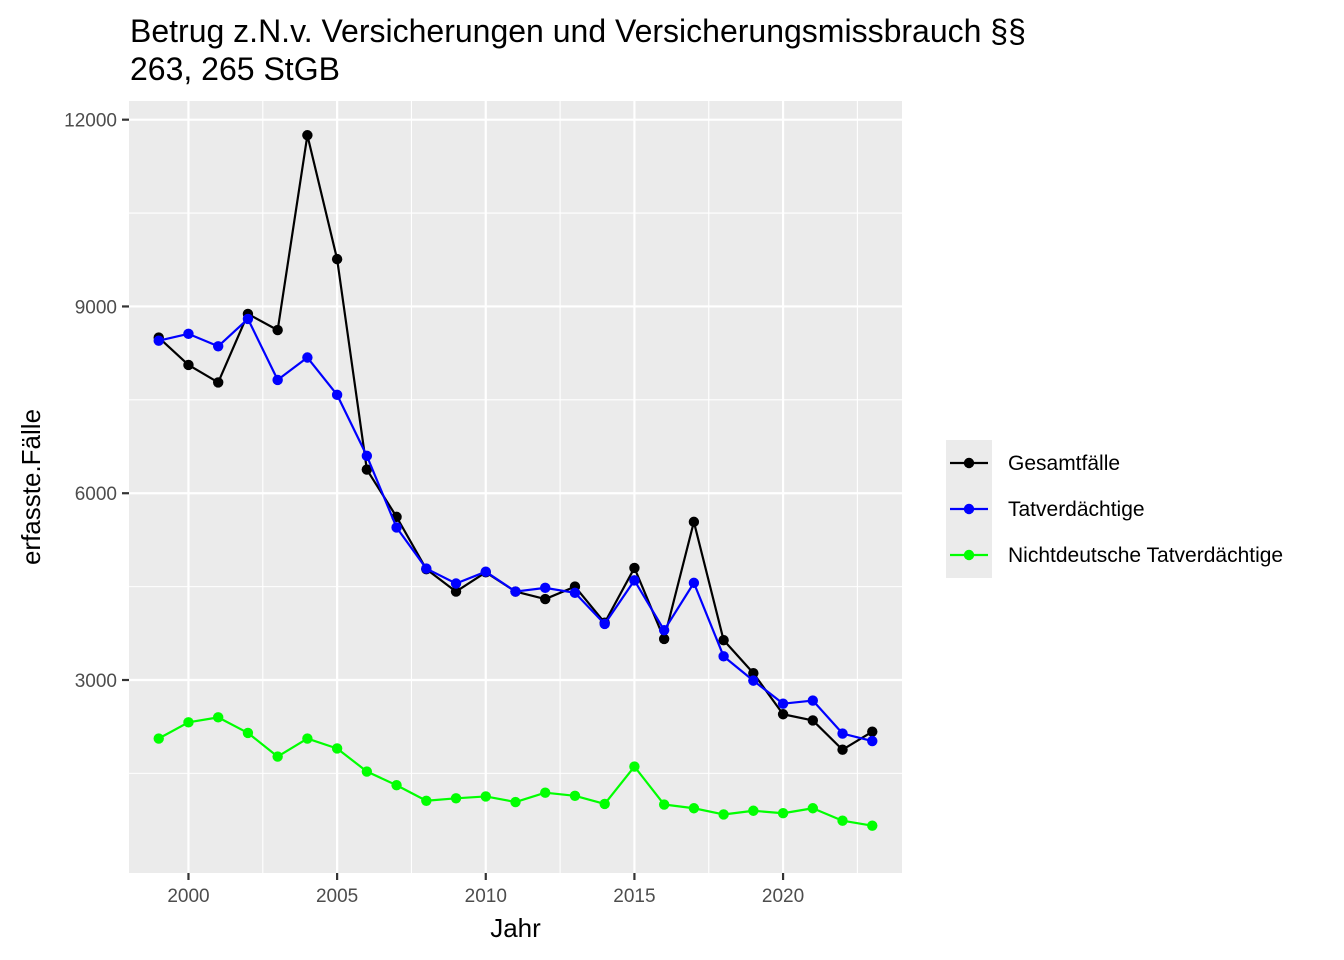  What do you see at coordinates (96, 307) in the screenshot?
I see `y-tick-label: 9000` at bounding box center [96, 307].